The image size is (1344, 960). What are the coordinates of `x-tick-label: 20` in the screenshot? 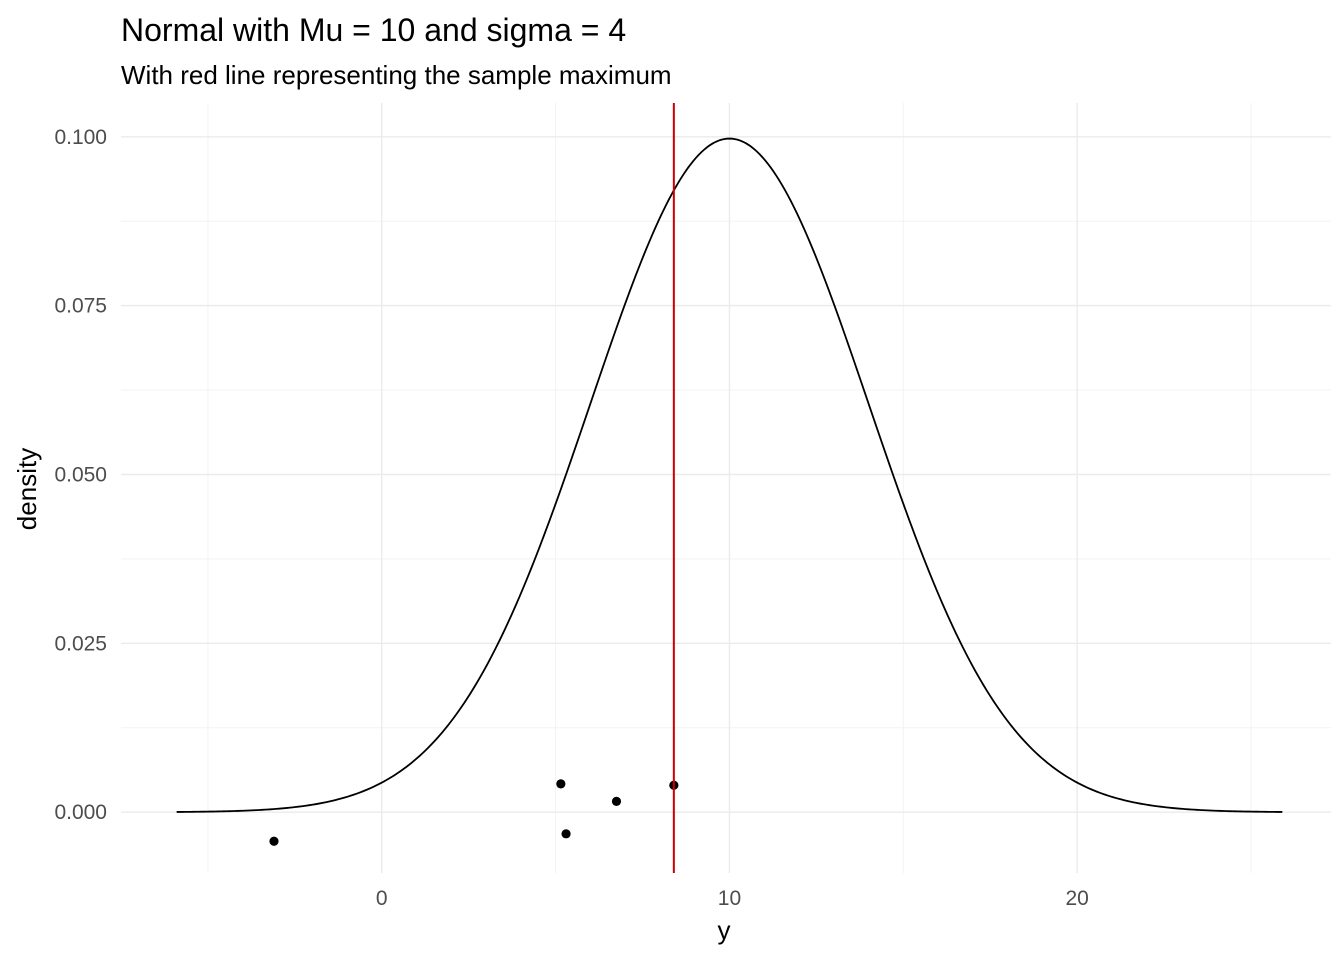 It's located at (1076, 898).